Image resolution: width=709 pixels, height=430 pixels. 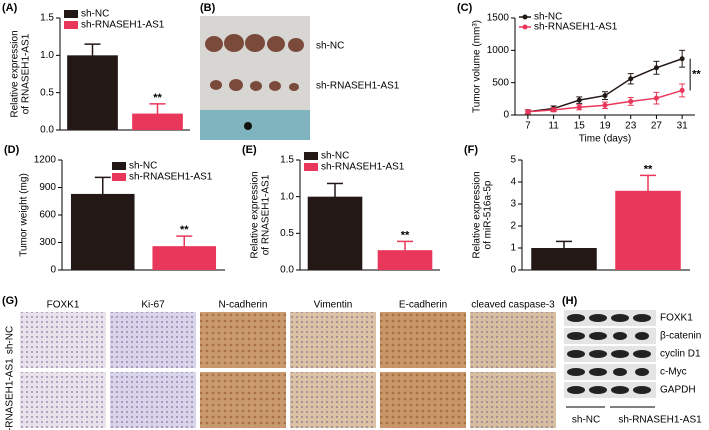 What do you see at coordinates (471, 150) in the screenshot?
I see `panel-label: (F)` at bounding box center [471, 150].